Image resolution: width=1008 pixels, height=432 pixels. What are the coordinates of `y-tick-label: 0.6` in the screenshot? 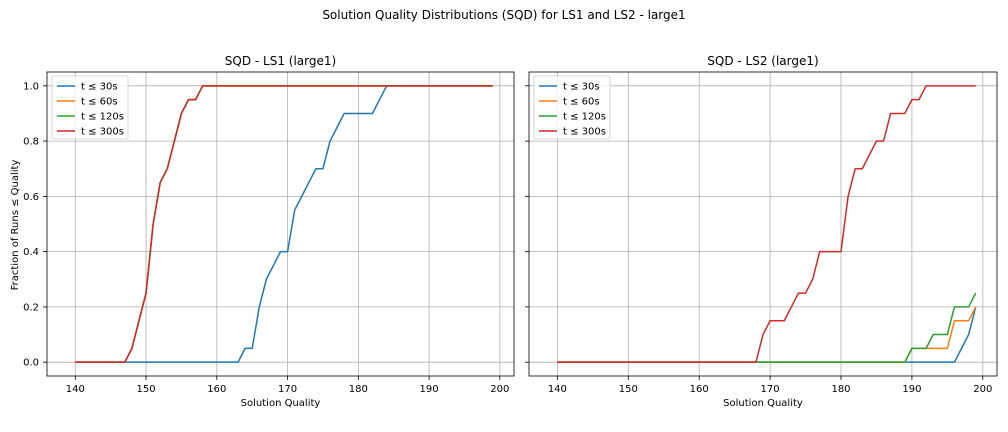 It's located at (31, 197).